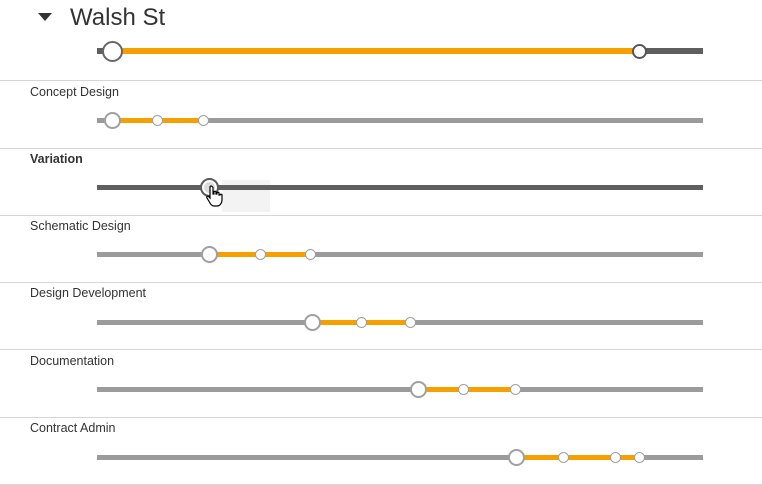 The height and width of the screenshot is (485, 762). What do you see at coordinates (74, 92) in the screenshot?
I see `phase-label: Concept Design` at bounding box center [74, 92].